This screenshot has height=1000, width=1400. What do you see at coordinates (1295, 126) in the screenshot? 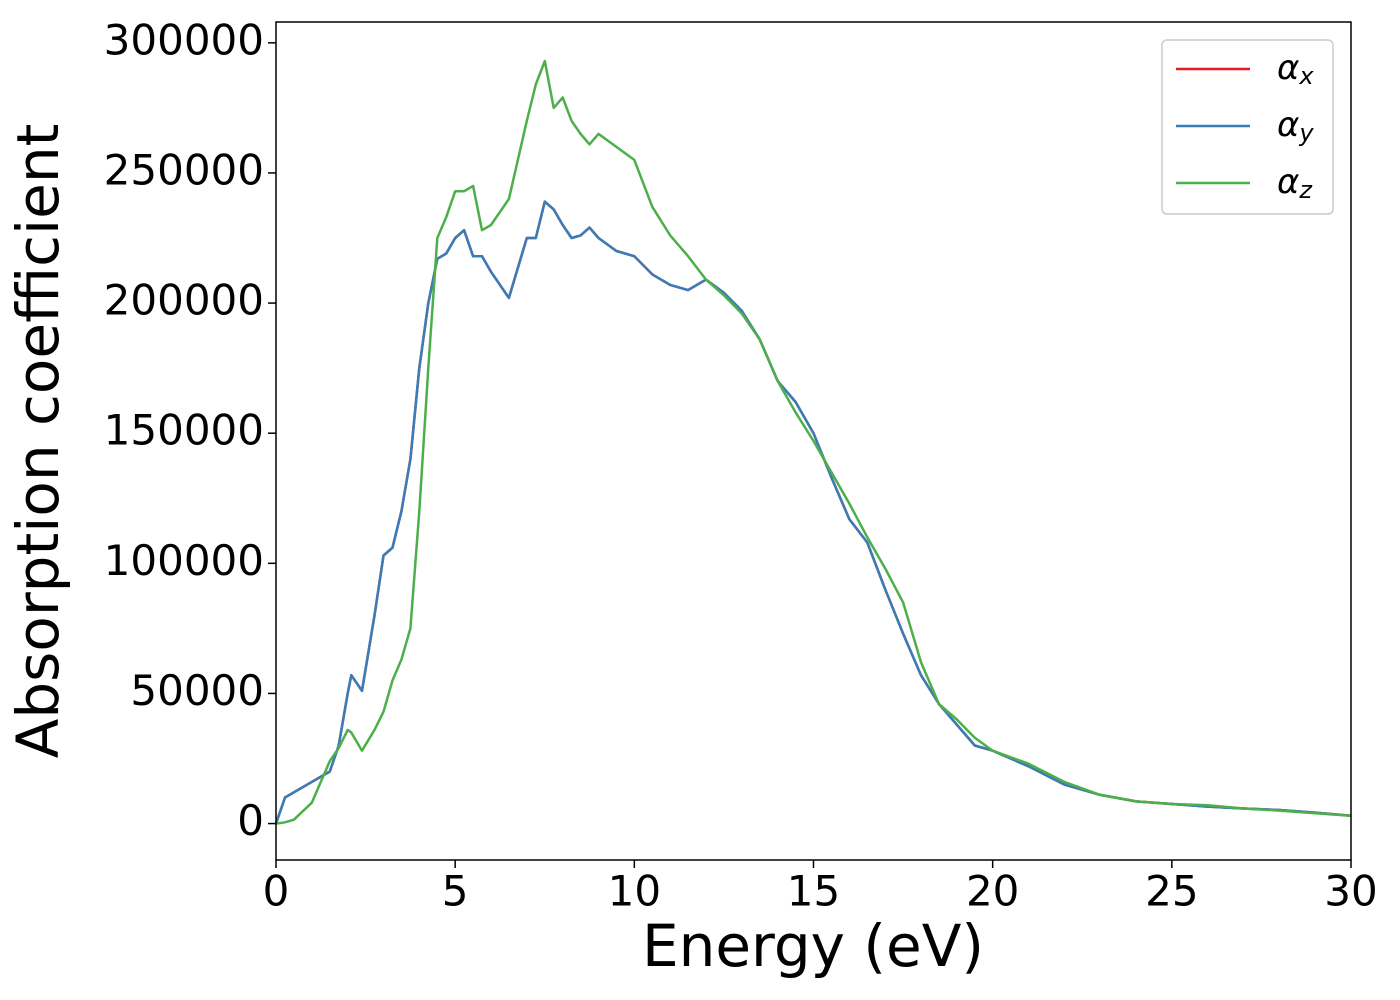
I see `legend-label: αy` at bounding box center [1295, 126].